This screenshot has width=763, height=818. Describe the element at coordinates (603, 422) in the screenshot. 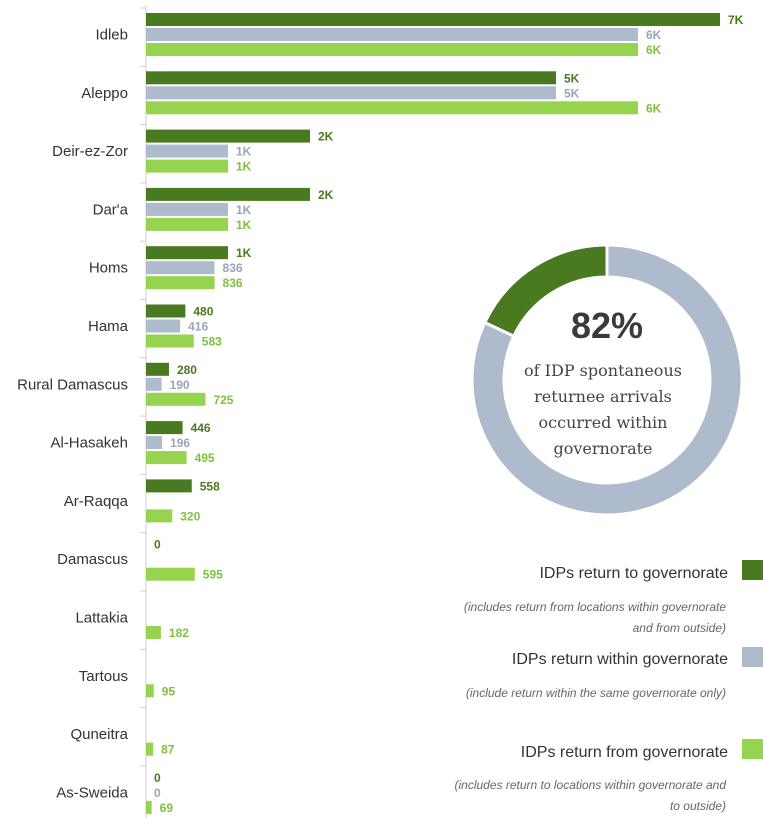

I see `donut-text-line-3: occurred within` at that location.